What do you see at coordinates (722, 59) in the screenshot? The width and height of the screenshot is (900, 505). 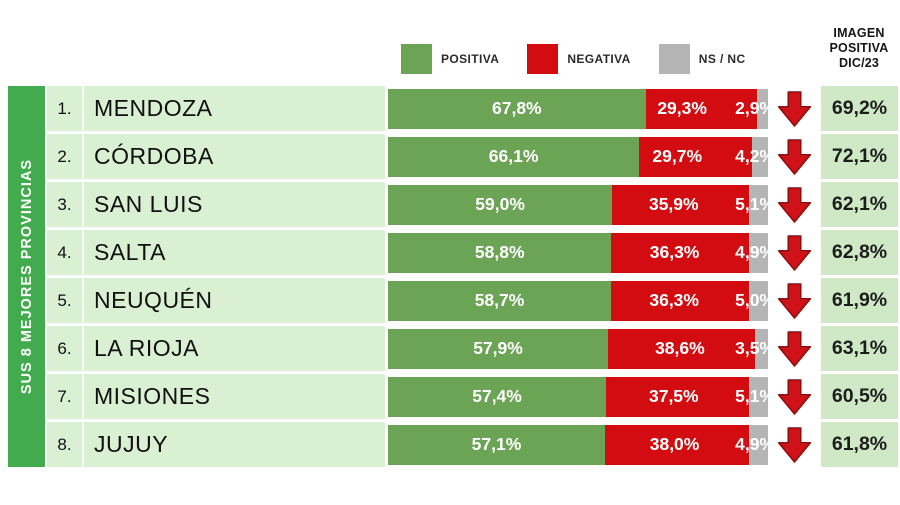 I see `legend-label-nsnc: NS / NC` at bounding box center [722, 59].